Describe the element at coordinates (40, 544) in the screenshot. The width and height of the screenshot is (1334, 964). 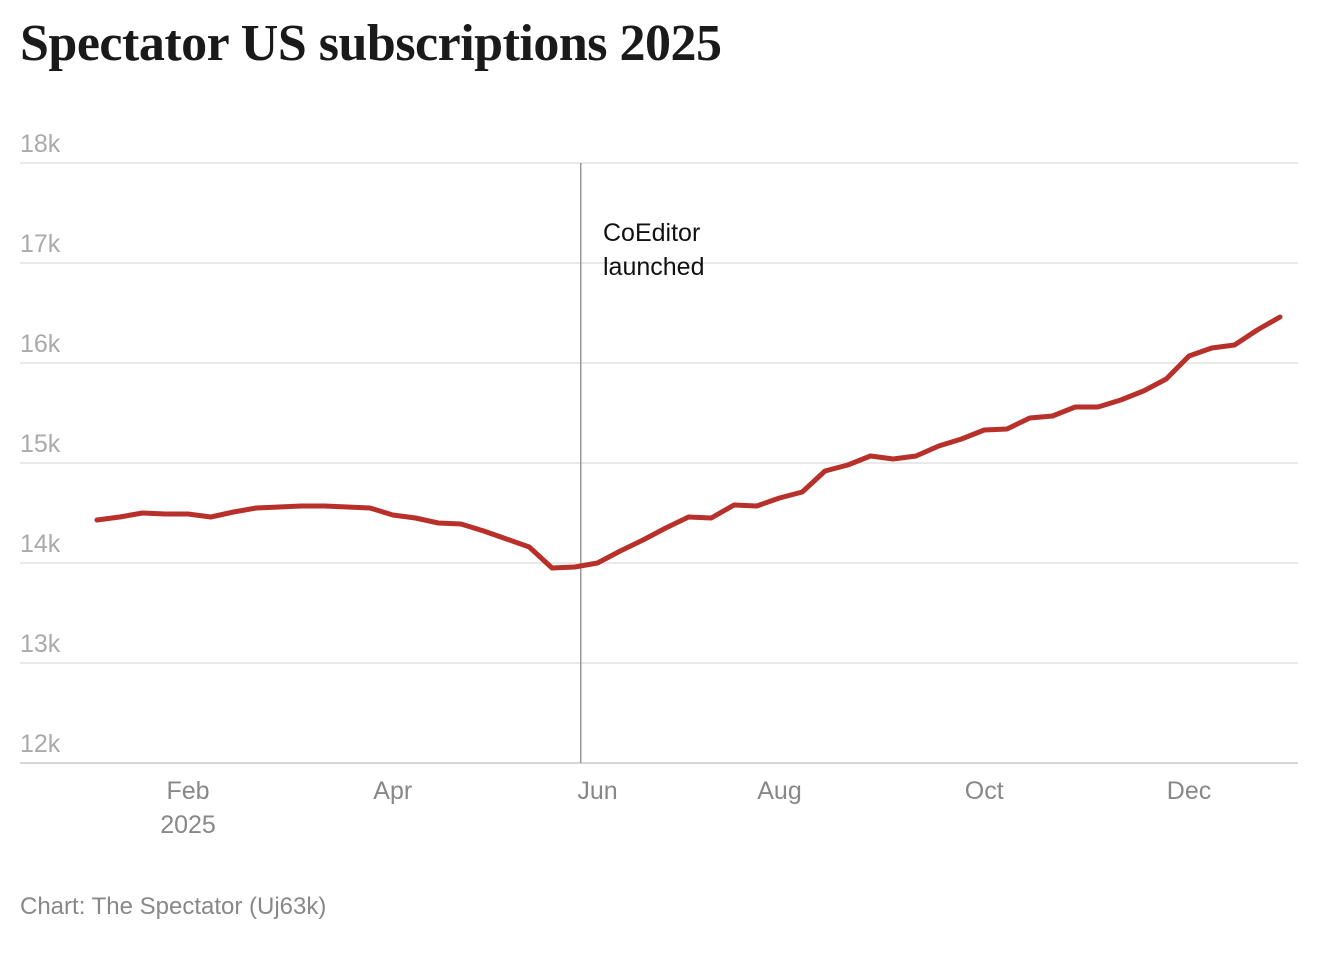
I see `y-tick-label: 14k` at that location.